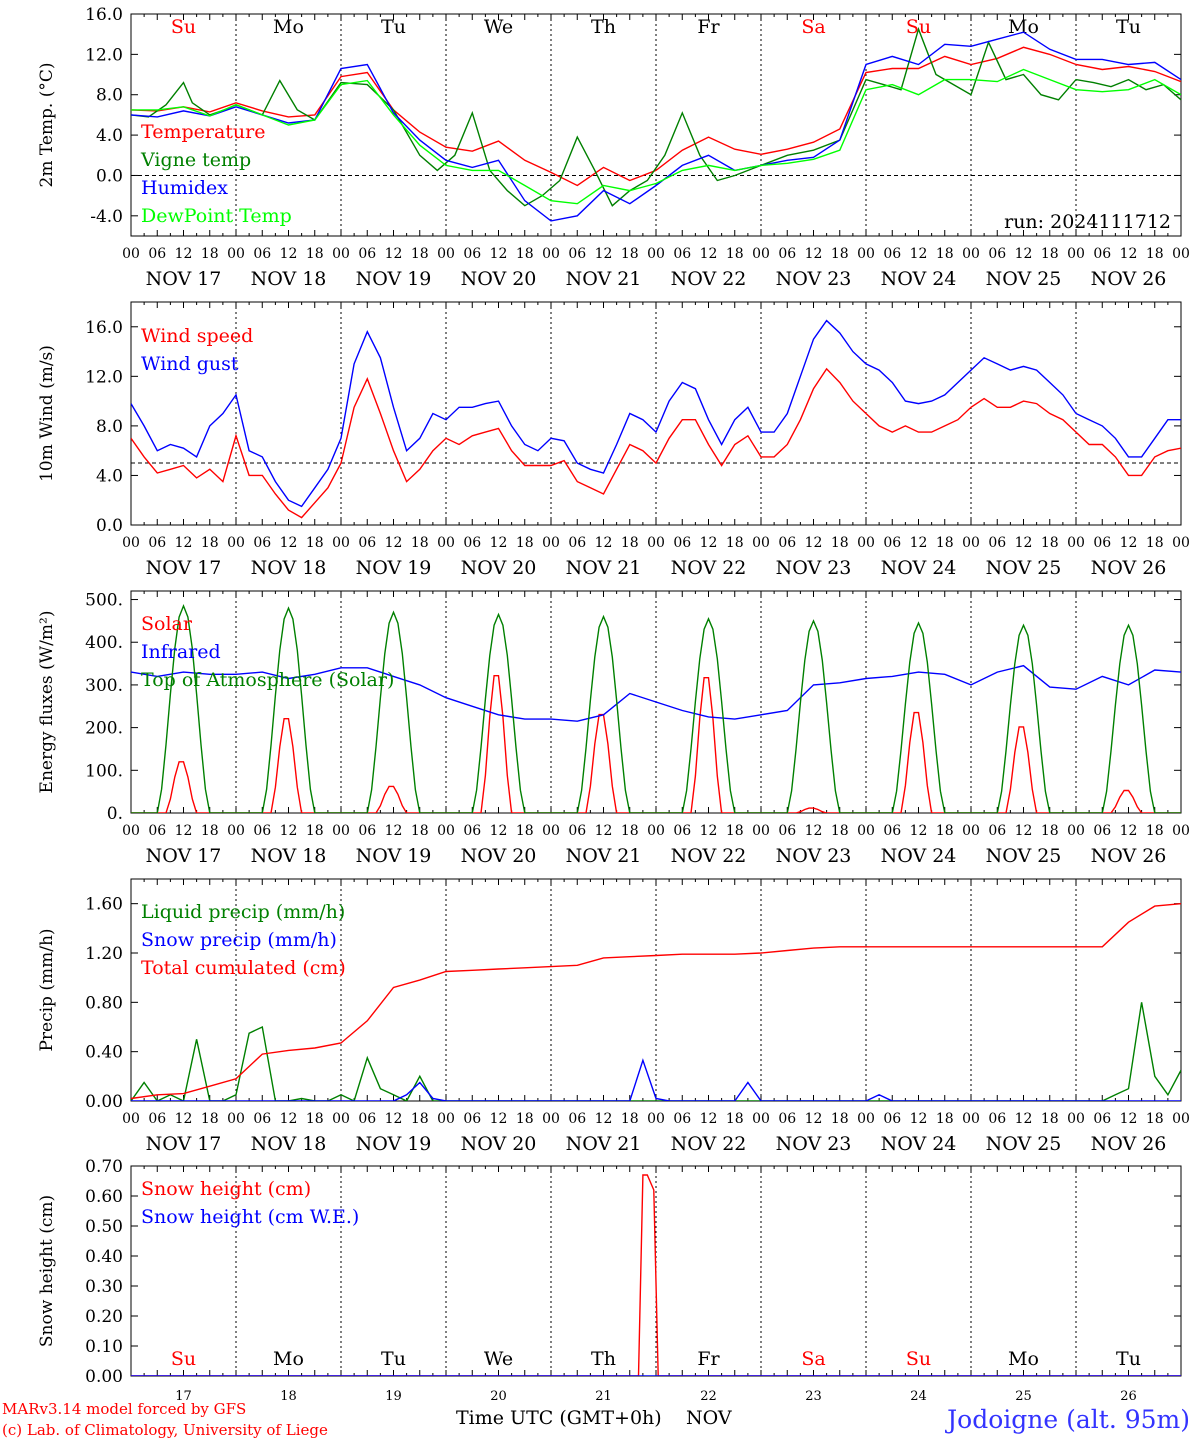 The width and height of the screenshot is (1194, 1440). Describe the element at coordinates (1087, 222) in the screenshot. I see `run-label: run: 2024111712` at that location.